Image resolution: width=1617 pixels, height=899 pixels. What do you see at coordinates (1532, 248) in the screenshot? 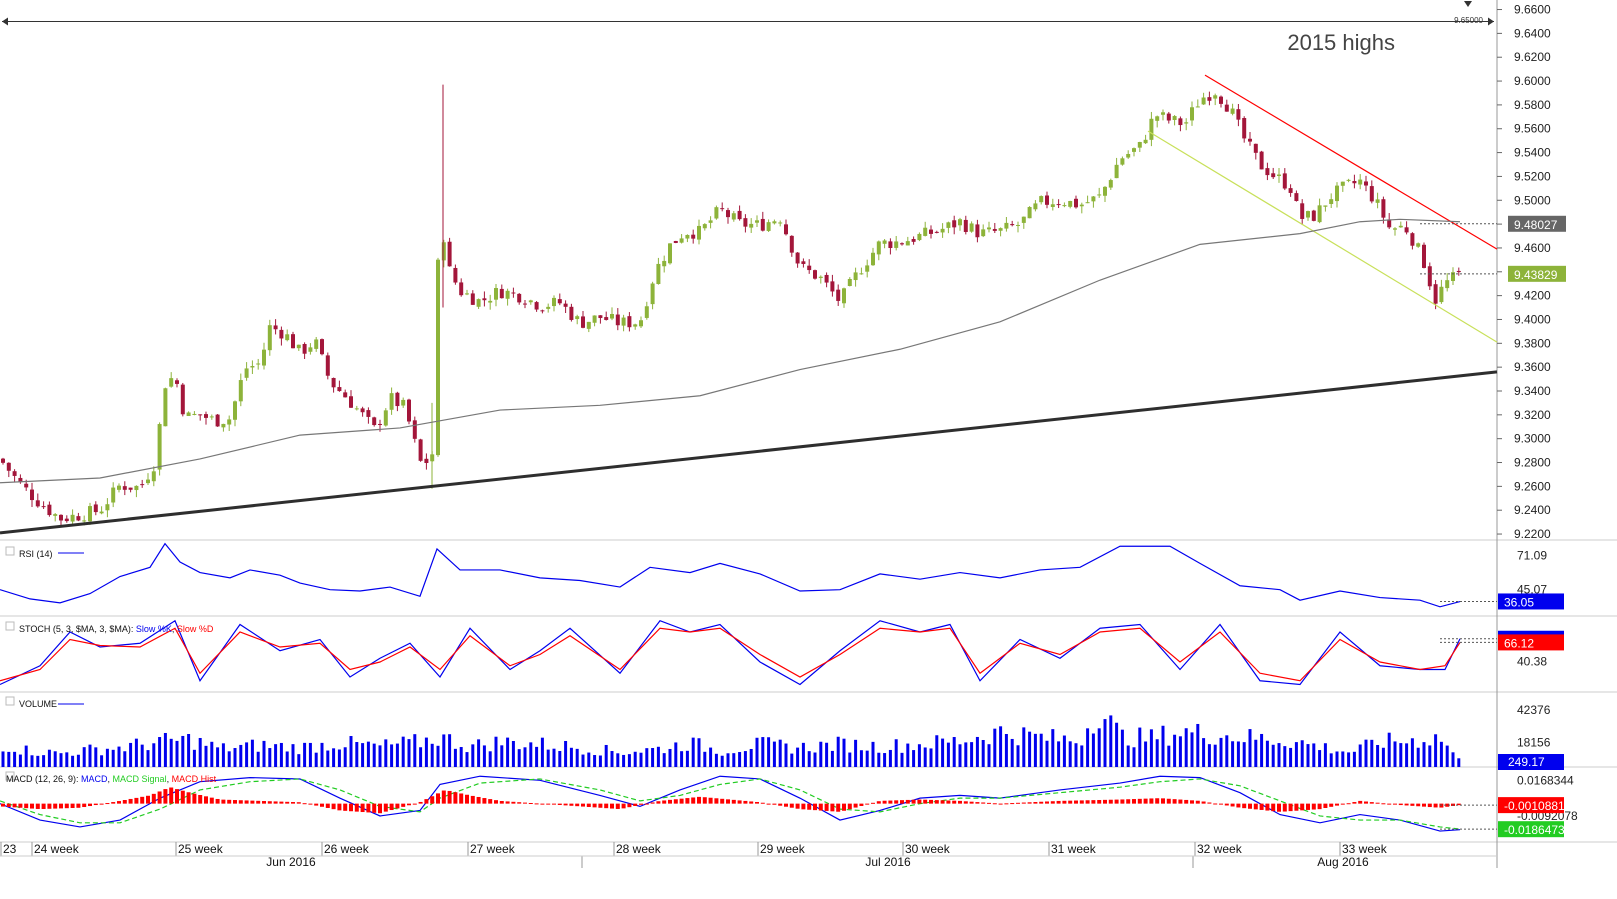
I see `price-tick-label: 9.4600` at bounding box center [1532, 248].